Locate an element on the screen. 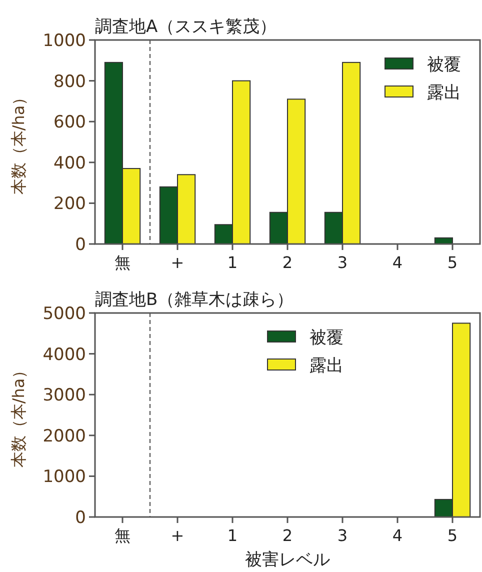 This screenshot has height=572, width=482. y-tick-label: 5000 is located at coordinates (64, 314).